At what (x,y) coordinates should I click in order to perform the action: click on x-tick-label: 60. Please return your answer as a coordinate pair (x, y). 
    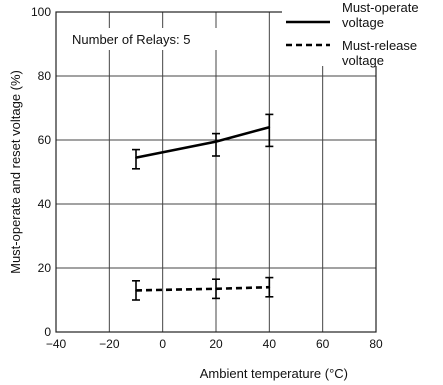
    Looking at the image, I should click on (323, 344).